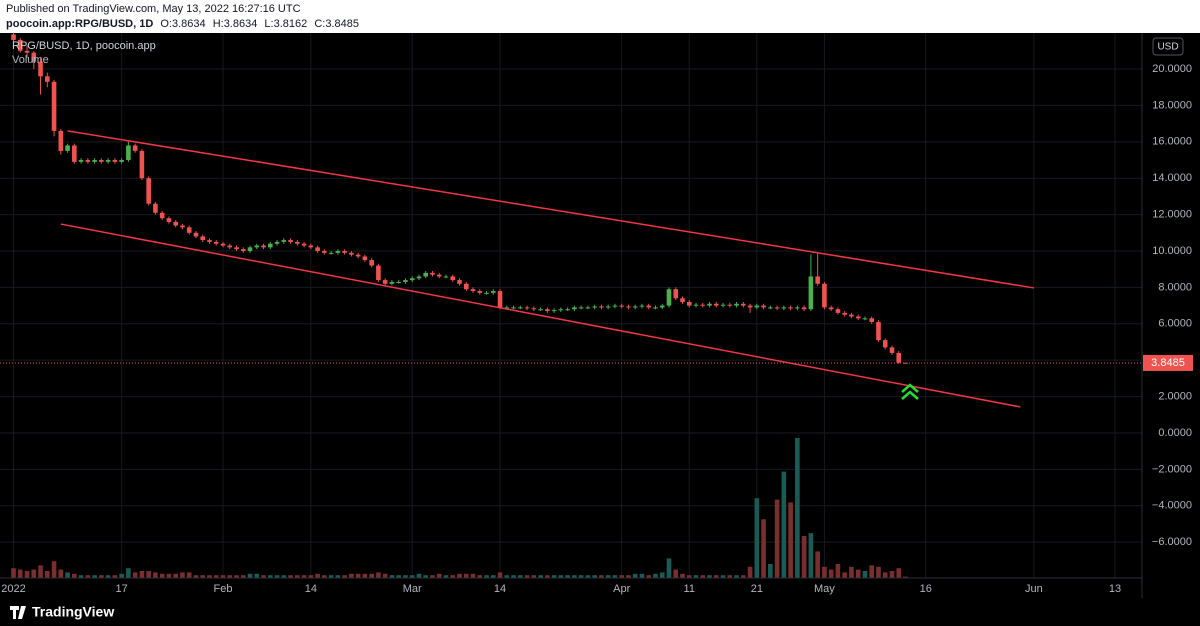 Image resolution: width=1200 pixels, height=626 pixels. I want to click on y-tick-label: −2.0000, so click(1172, 469).